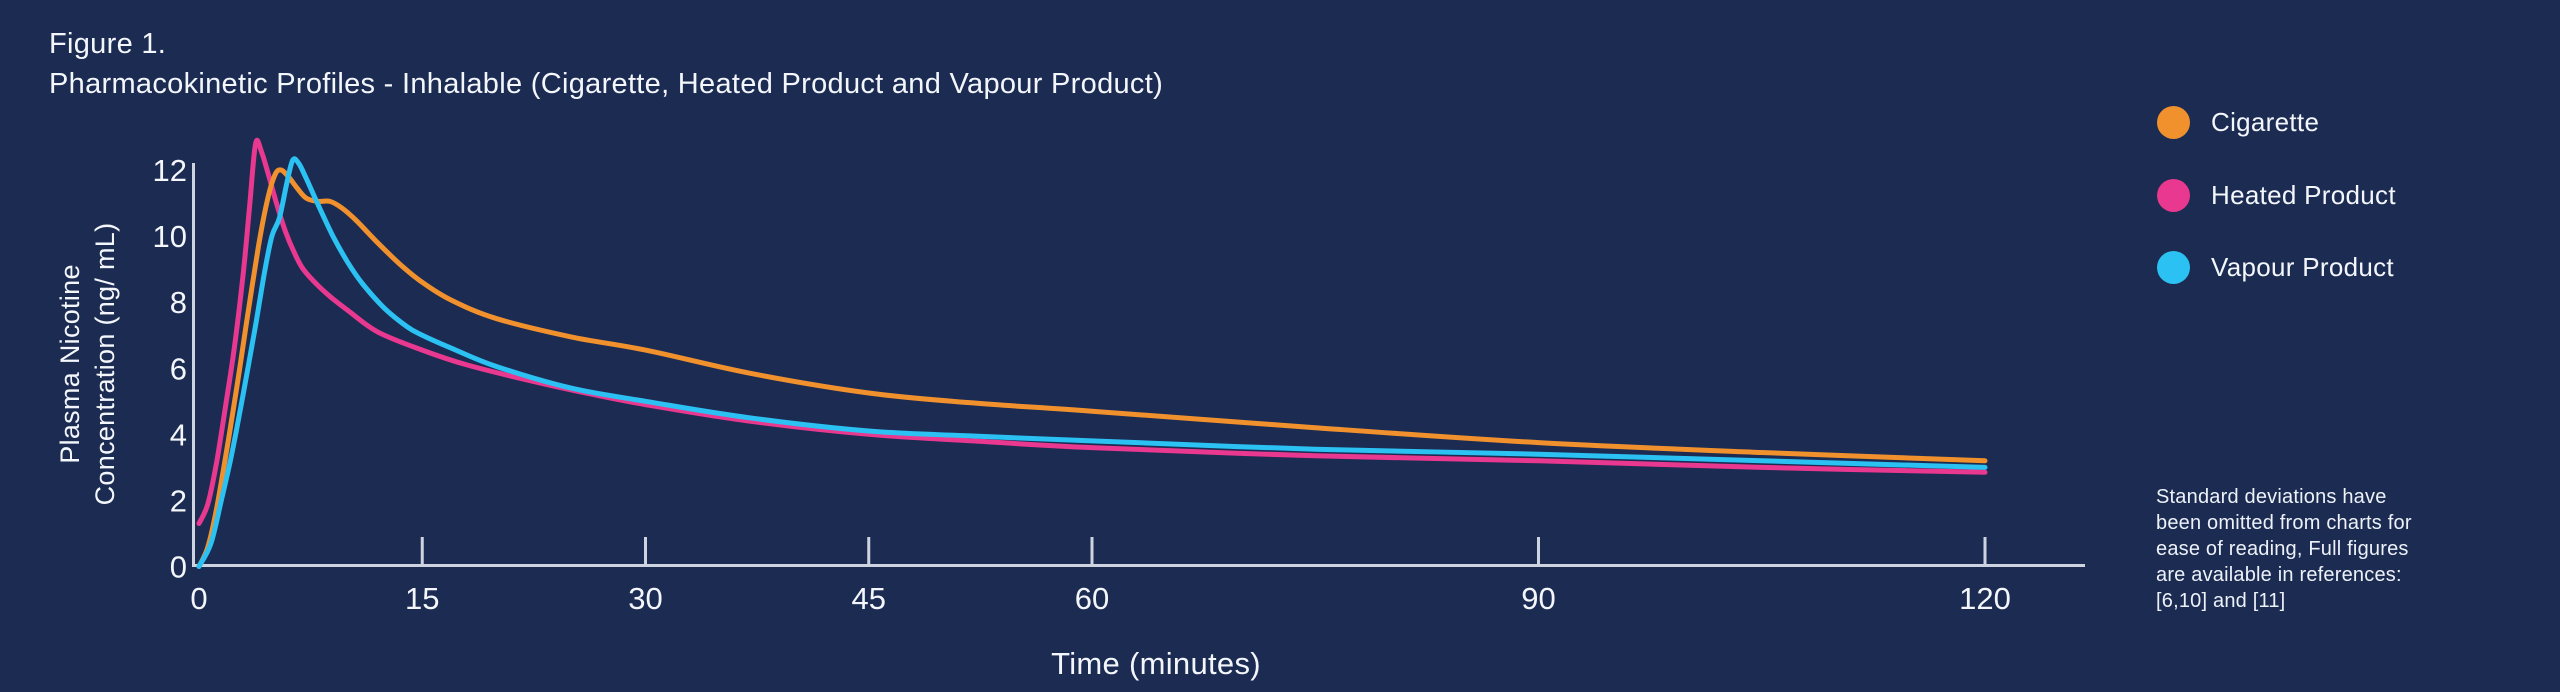  What do you see at coordinates (178, 567) in the screenshot?
I see `y-tick-label: 0` at bounding box center [178, 567].